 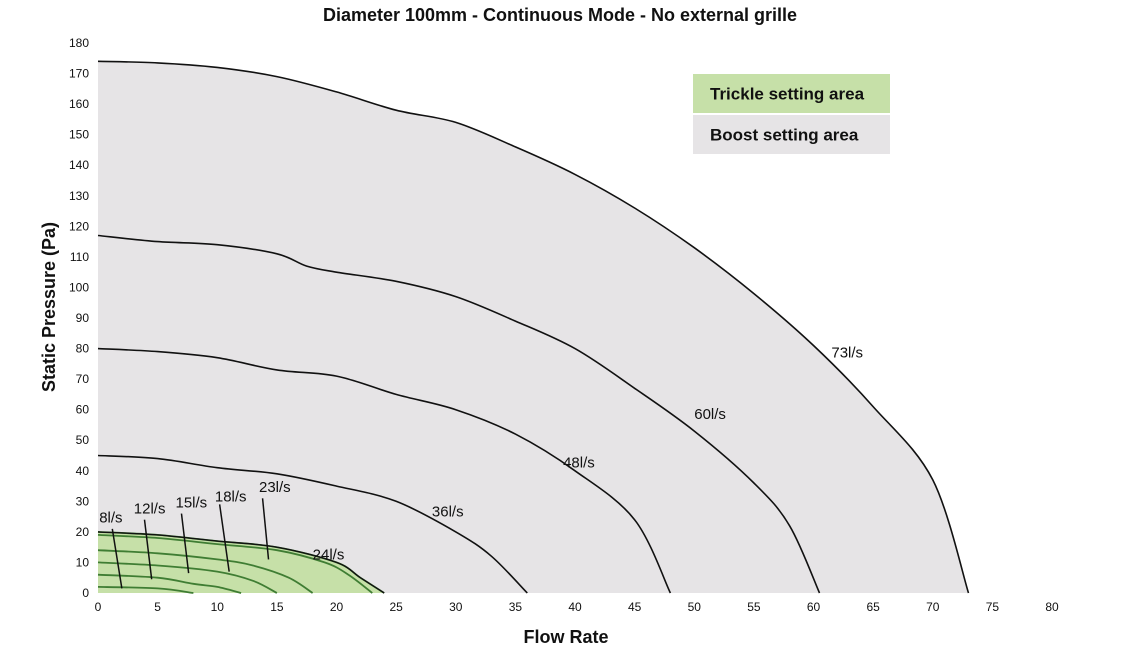 I want to click on x-tick-30: 30, so click(x=456, y=607).